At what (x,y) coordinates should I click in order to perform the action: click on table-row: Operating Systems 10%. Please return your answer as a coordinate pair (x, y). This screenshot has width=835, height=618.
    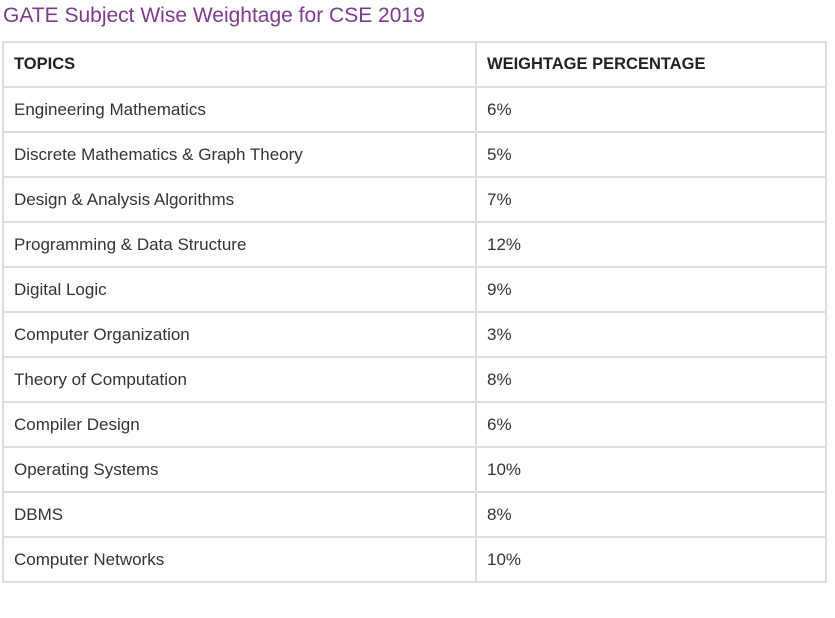
    Looking at the image, I should click on (414, 469).